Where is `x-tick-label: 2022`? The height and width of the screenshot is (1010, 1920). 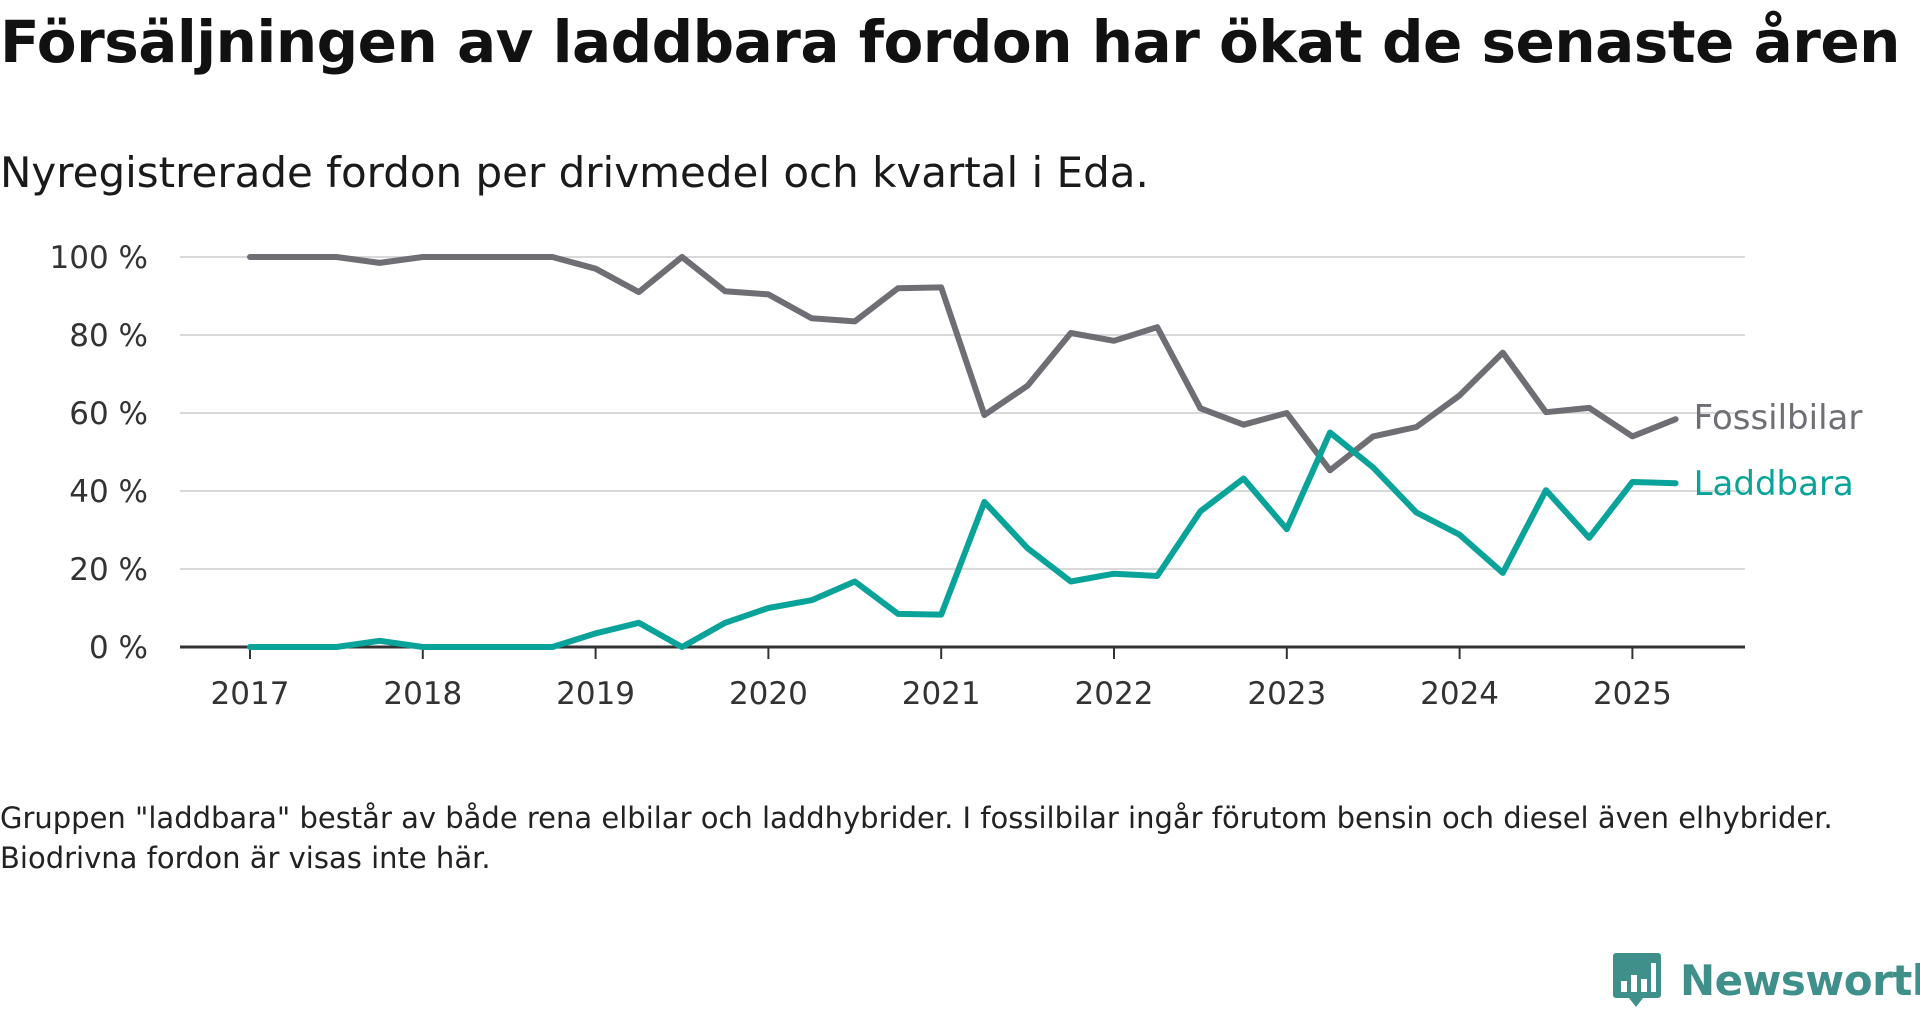
x-tick-label: 2022 is located at coordinates (1114, 694).